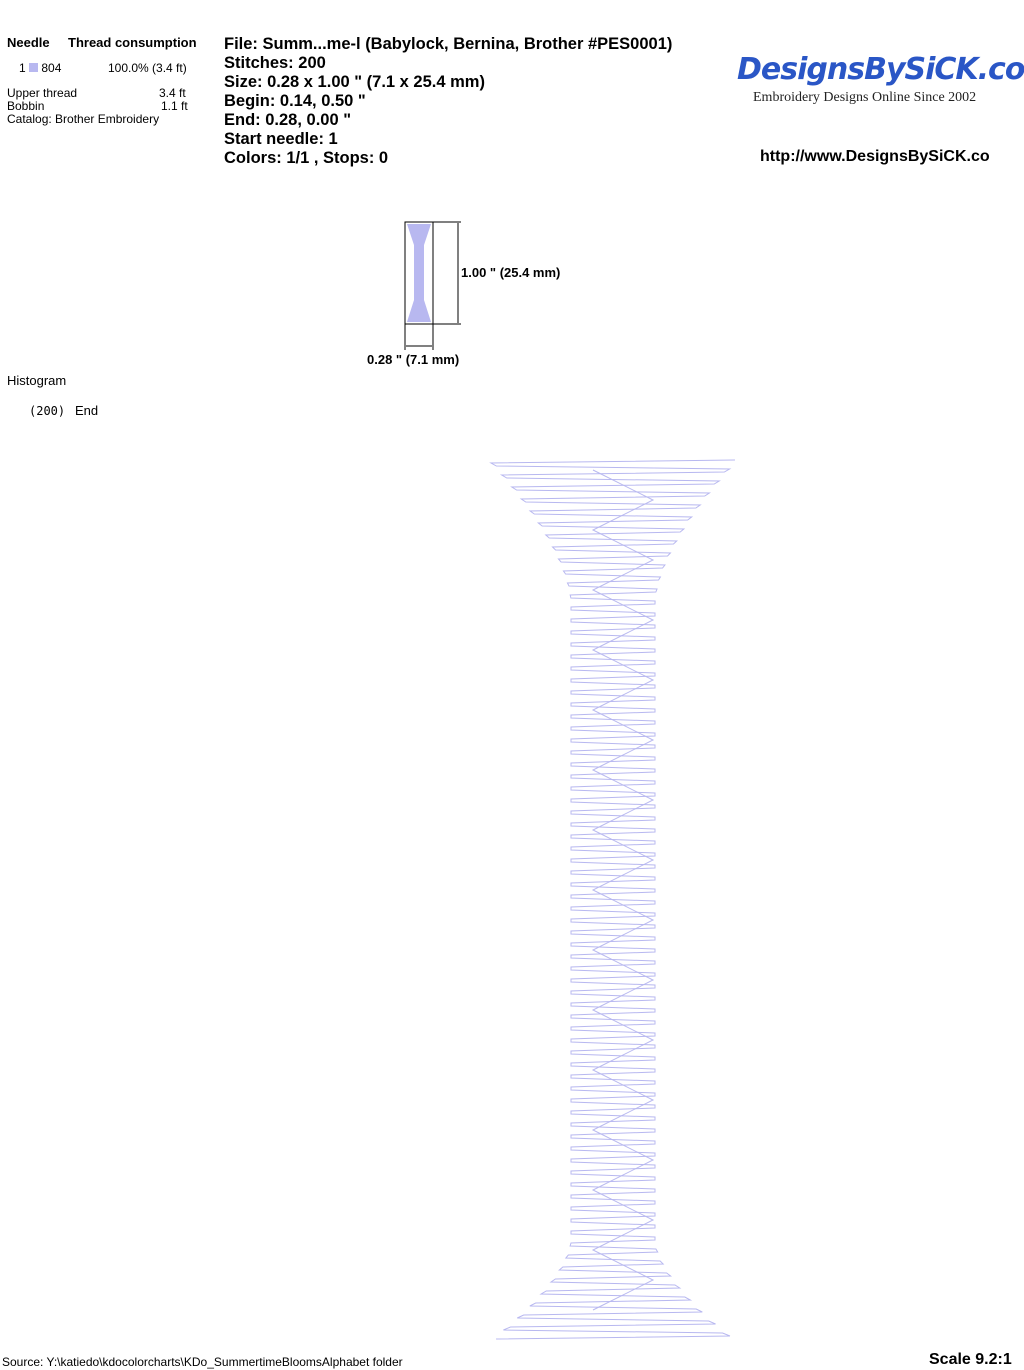 The width and height of the screenshot is (1024, 1370). Describe the element at coordinates (42, 93) in the screenshot. I see `upper-thread-label: Upper thread` at that location.